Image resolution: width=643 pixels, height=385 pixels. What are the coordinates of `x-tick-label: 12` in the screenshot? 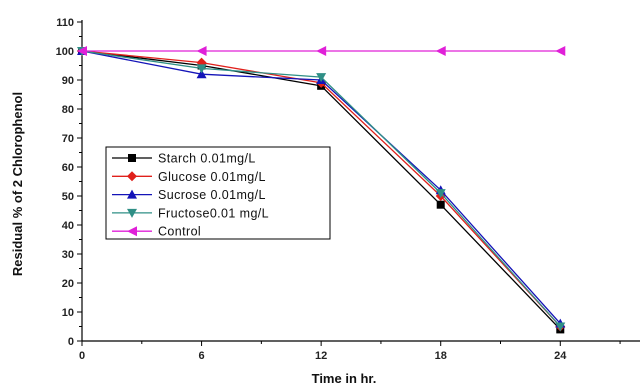 It's located at (321, 356).